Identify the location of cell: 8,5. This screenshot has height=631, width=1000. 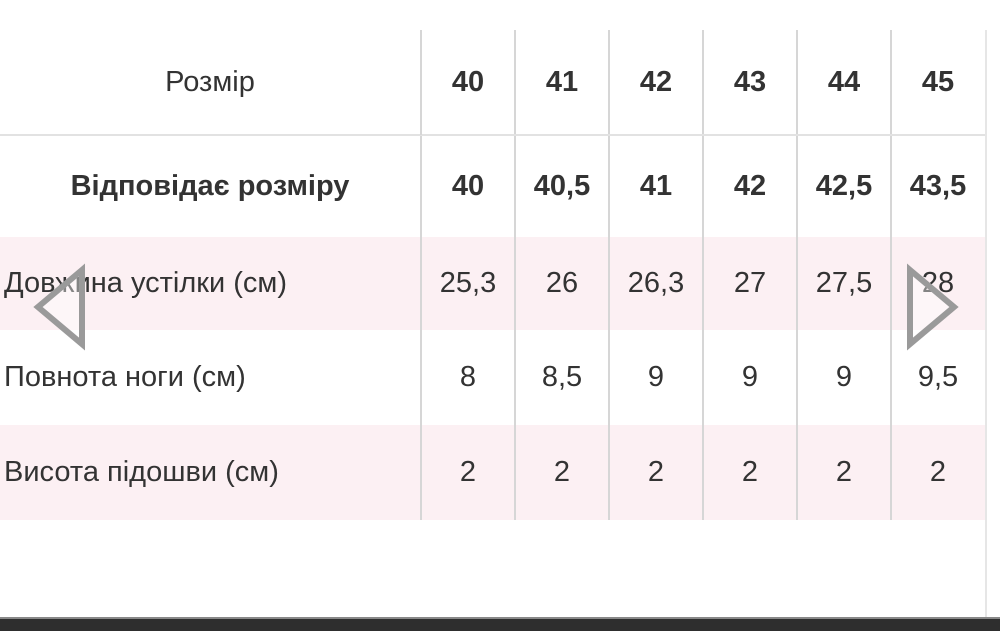
(561, 377).